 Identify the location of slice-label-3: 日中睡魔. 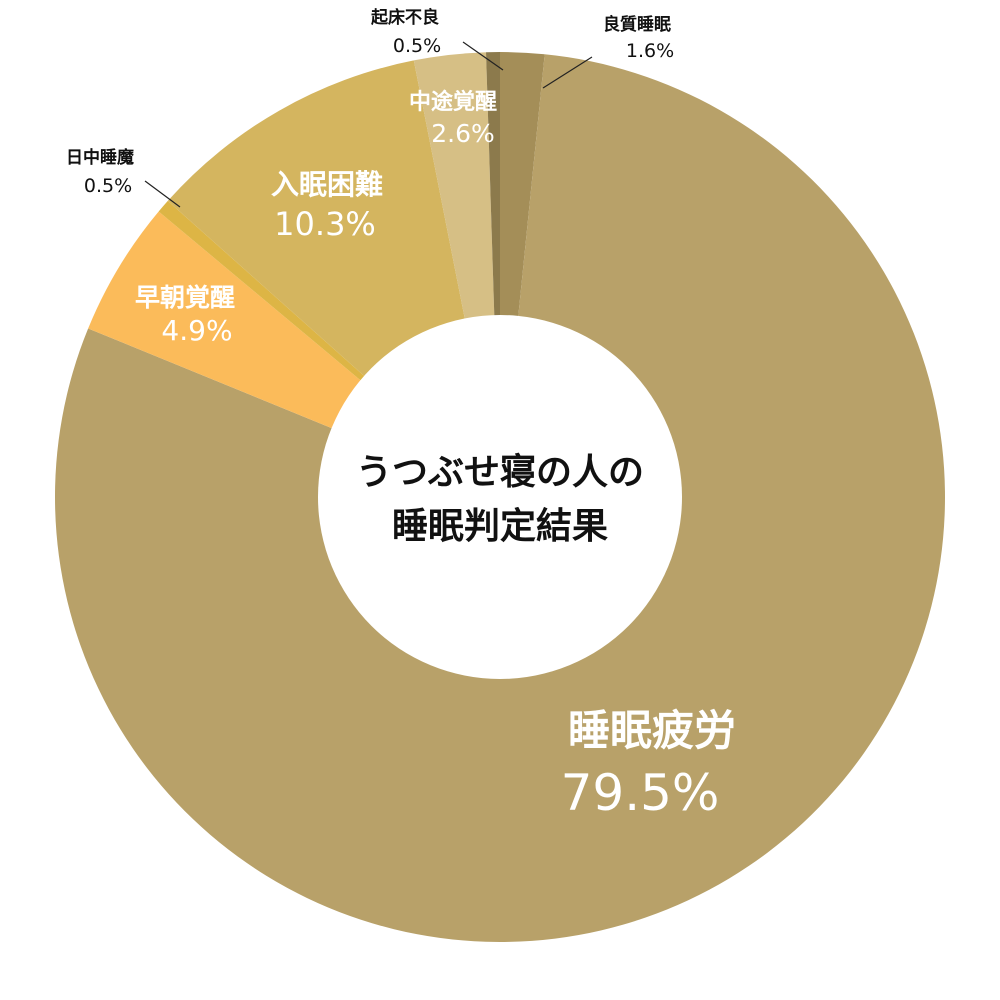
(100, 157).